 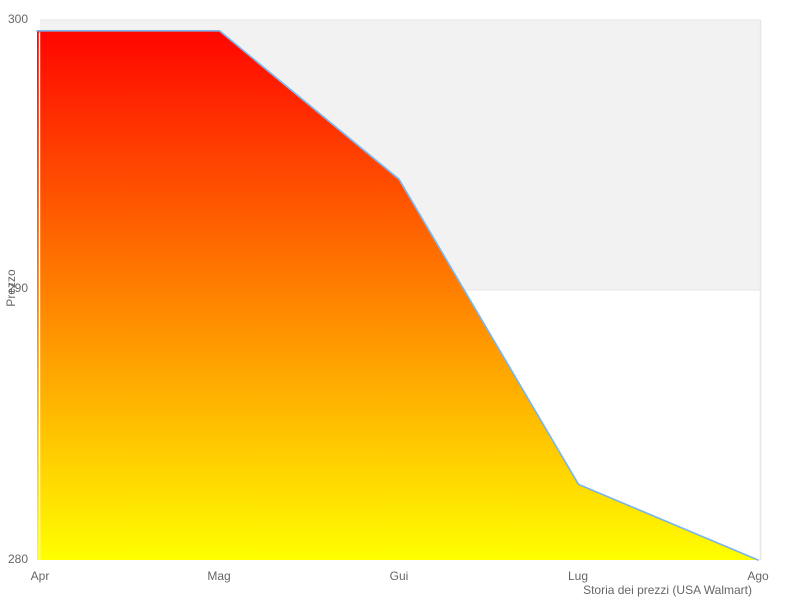 What do you see at coordinates (578, 576) in the screenshot?
I see `x-axis-tick-lug: Lug` at bounding box center [578, 576].